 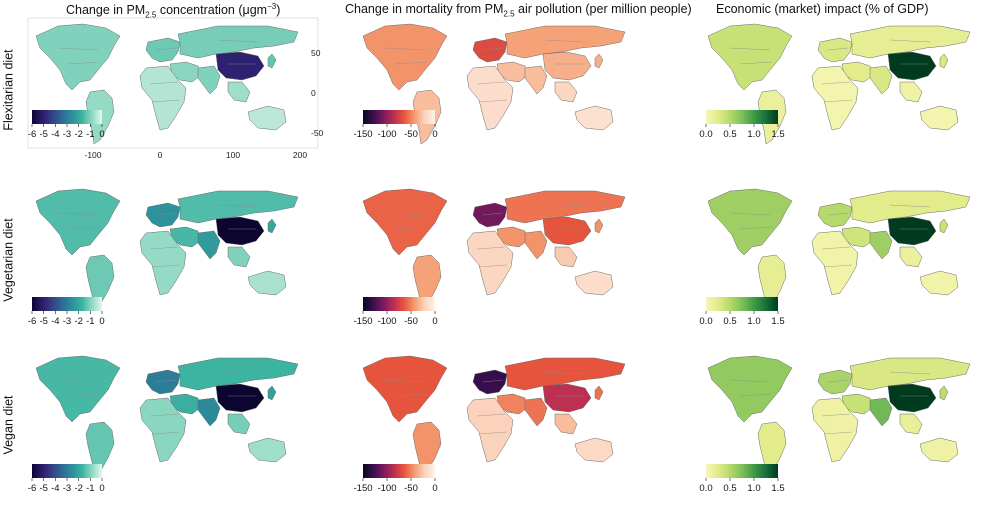 What do you see at coordinates (300, 155) in the screenshot?
I see `x-tick-label: 200` at bounding box center [300, 155].